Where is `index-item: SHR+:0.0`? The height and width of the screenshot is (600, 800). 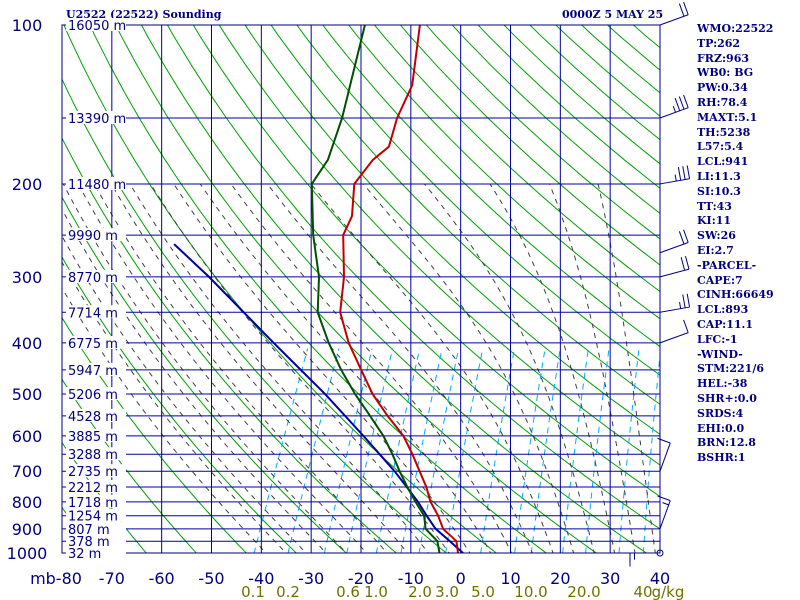 index-item: SHR+:0.0 is located at coordinates (727, 398).